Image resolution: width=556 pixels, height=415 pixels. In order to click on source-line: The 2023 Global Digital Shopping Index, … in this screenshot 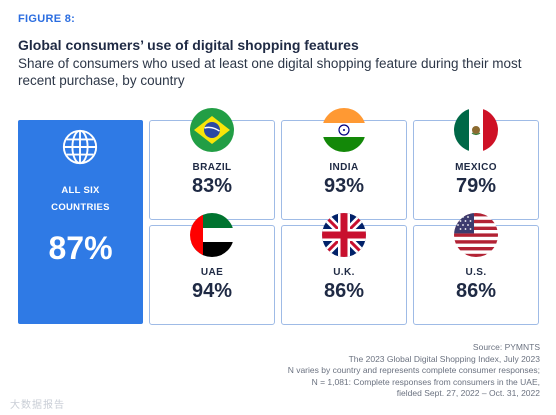, I will do `click(444, 358)`.